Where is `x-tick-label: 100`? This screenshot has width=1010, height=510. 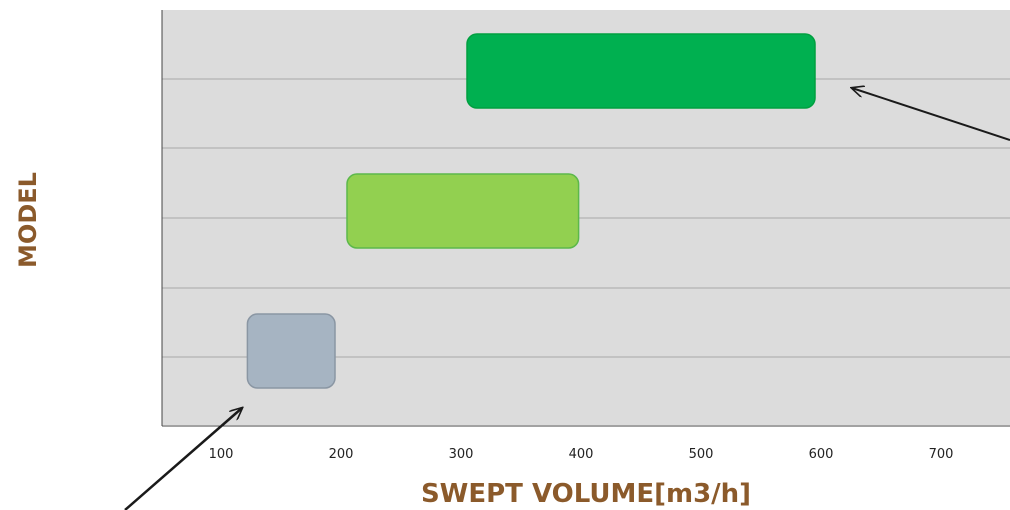 x-tick-label: 100 is located at coordinates (221, 454).